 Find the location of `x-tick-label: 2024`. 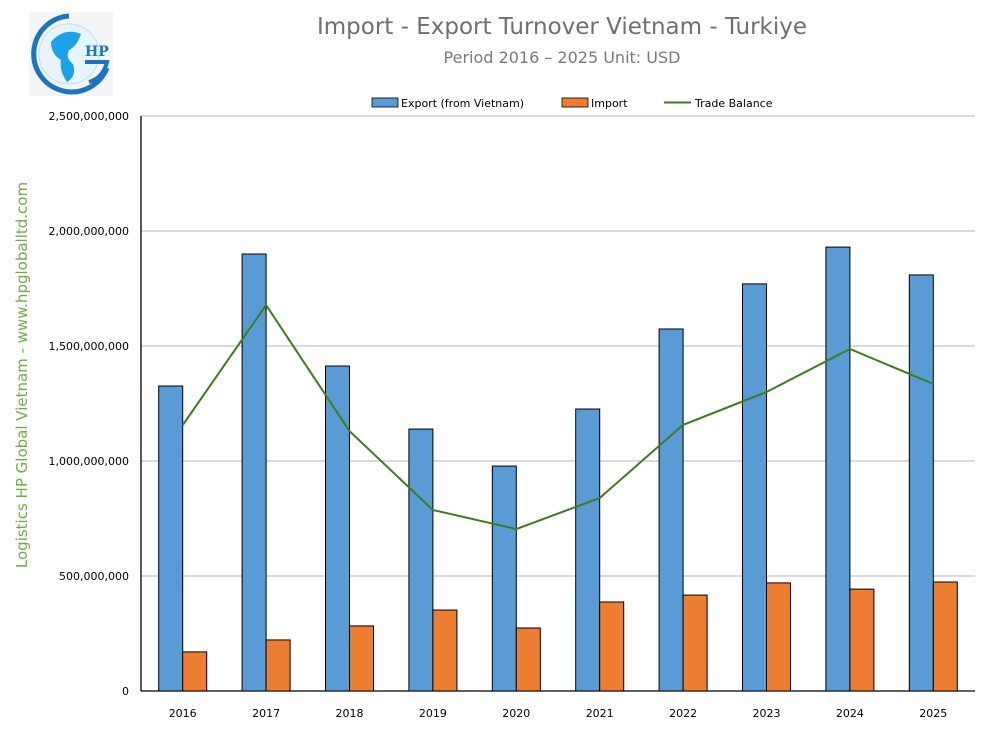

x-tick-label: 2024 is located at coordinates (850, 713).